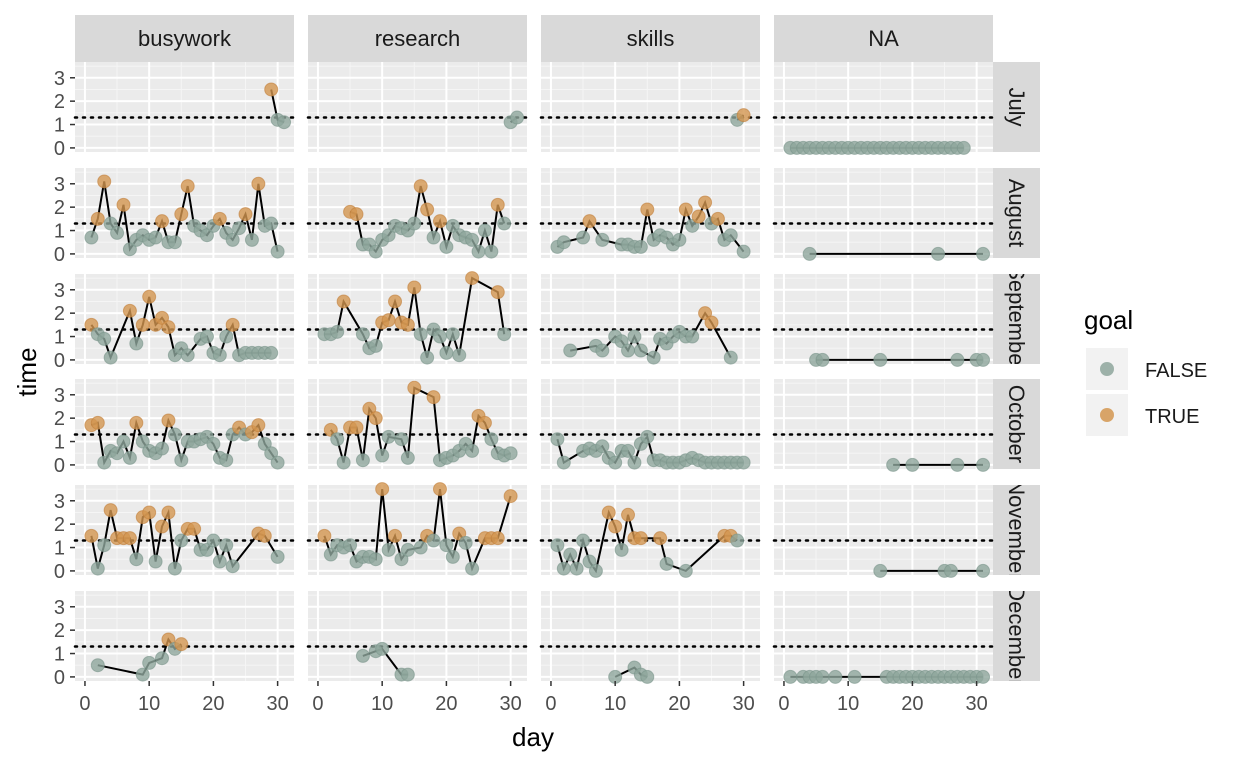 This screenshot has width=1248, height=773. I want to click on y-tick-label: 1, so click(59, 443).